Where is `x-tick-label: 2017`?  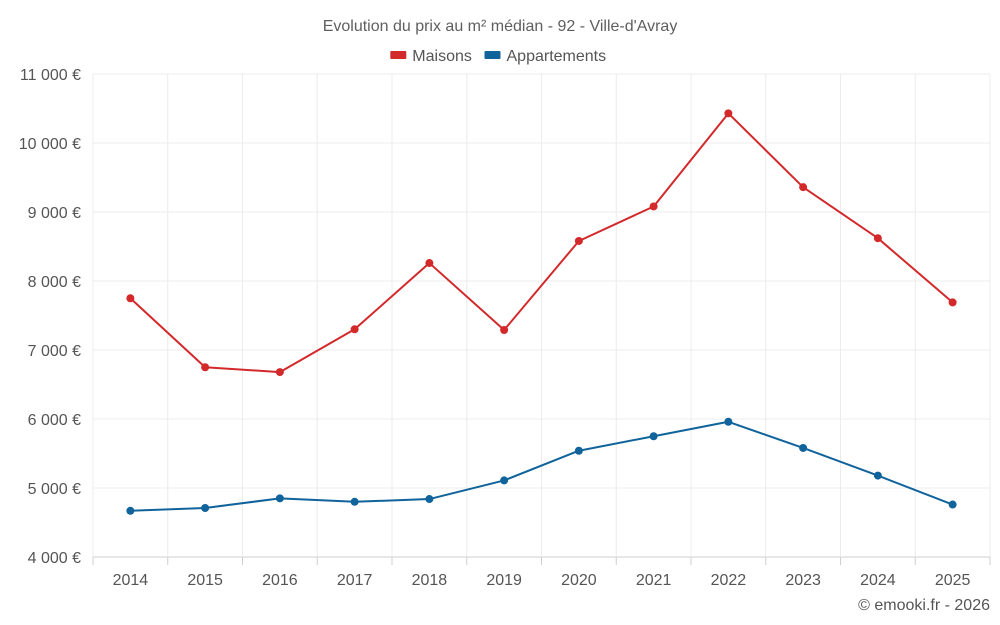
x-tick-label: 2017 is located at coordinates (355, 580).